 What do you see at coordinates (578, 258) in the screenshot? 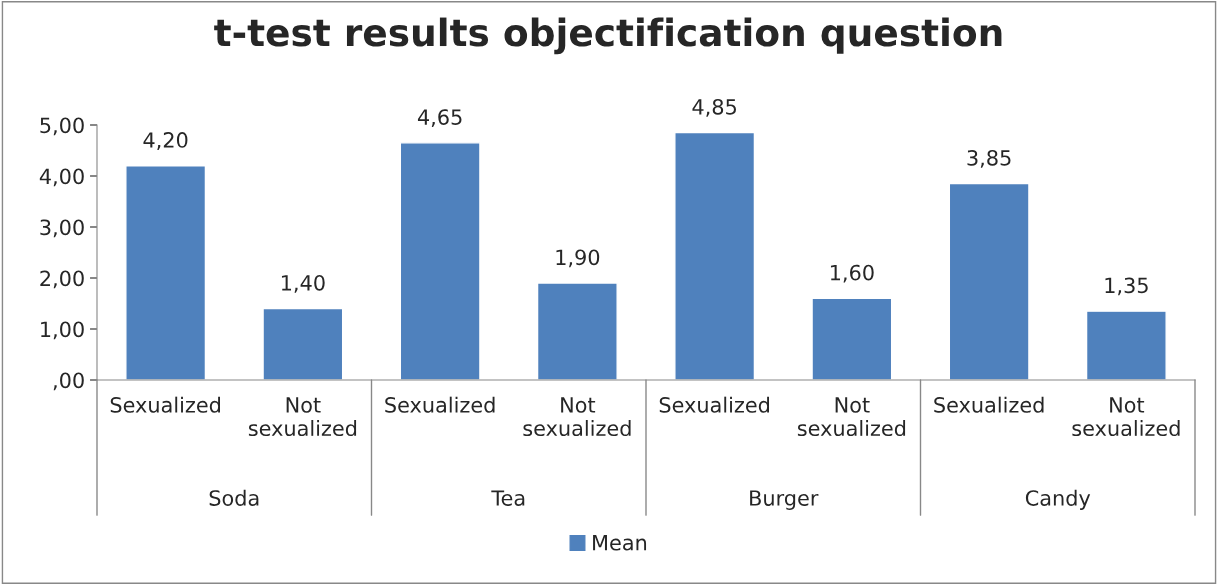
I see `data-label: 1,90` at bounding box center [578, 258].